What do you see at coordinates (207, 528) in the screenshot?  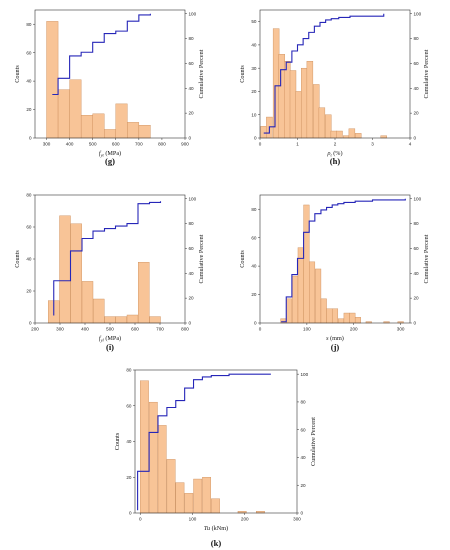 I see `x-axis-label-main: Tu` at bounding box center [207, 528].